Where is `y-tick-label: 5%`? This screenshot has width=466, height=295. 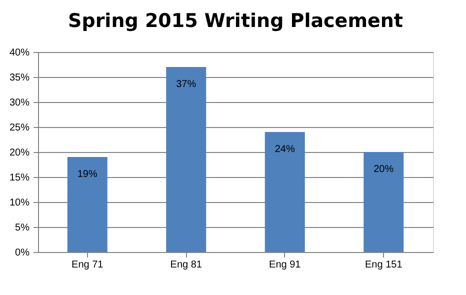 y-tick-label: 5% is located at coordinates (22, 228).